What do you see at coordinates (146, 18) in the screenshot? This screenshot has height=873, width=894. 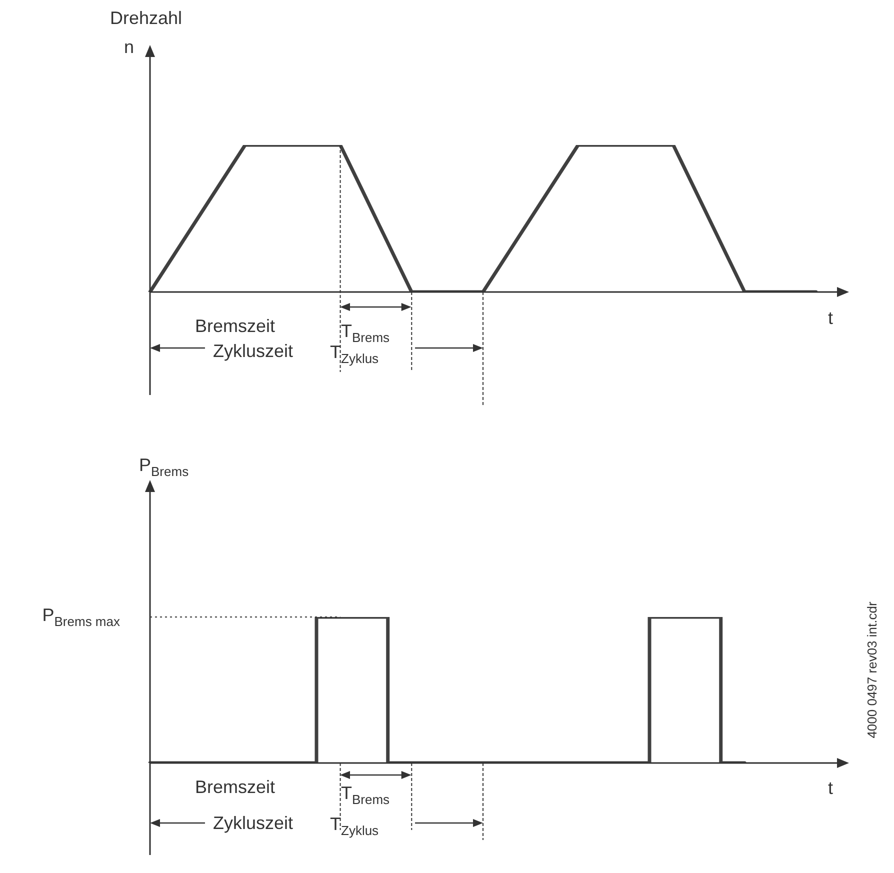 I see `chart-title: Drehzahl` at bounding box center [146, 18].